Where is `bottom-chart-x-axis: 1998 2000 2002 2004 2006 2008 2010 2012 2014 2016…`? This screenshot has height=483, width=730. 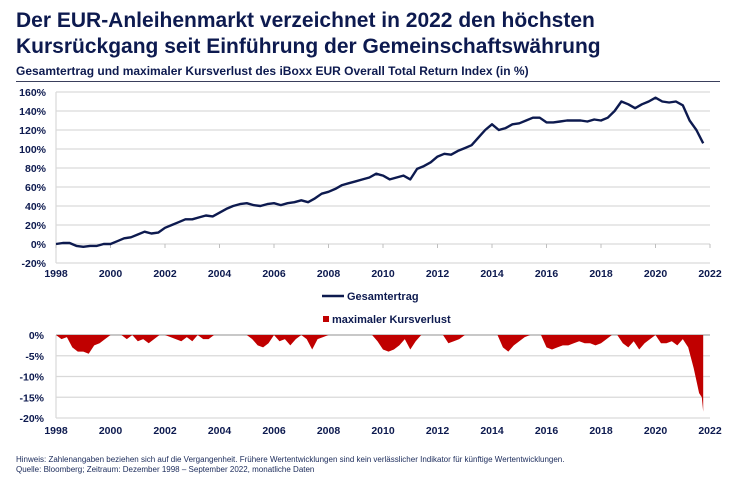 bottom-chart-x-axis: 1998 2000 2002 2004 2006 2008 2010 2012 2014 2016… is located at coordinates (383, 431).